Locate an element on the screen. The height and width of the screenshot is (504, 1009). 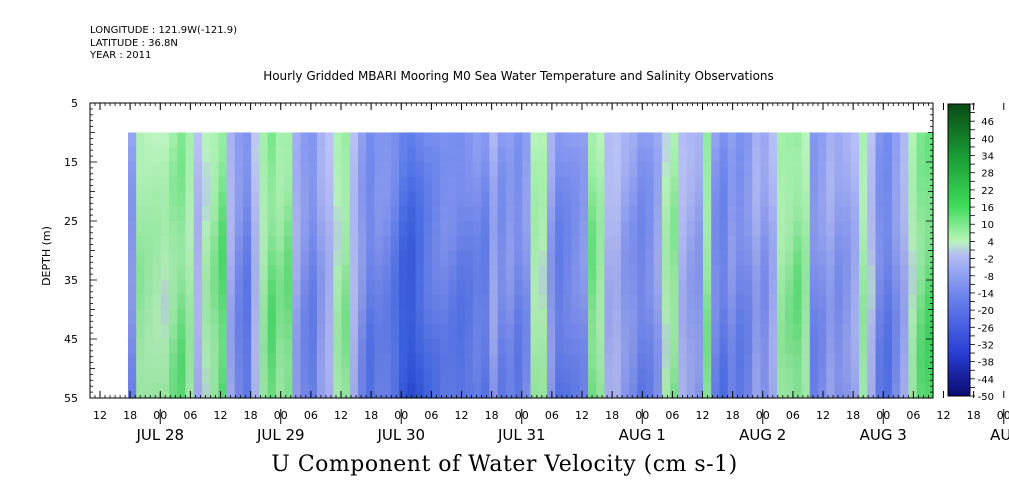
colorbar-tick-label: 10 is located at coordinates (987, 225).